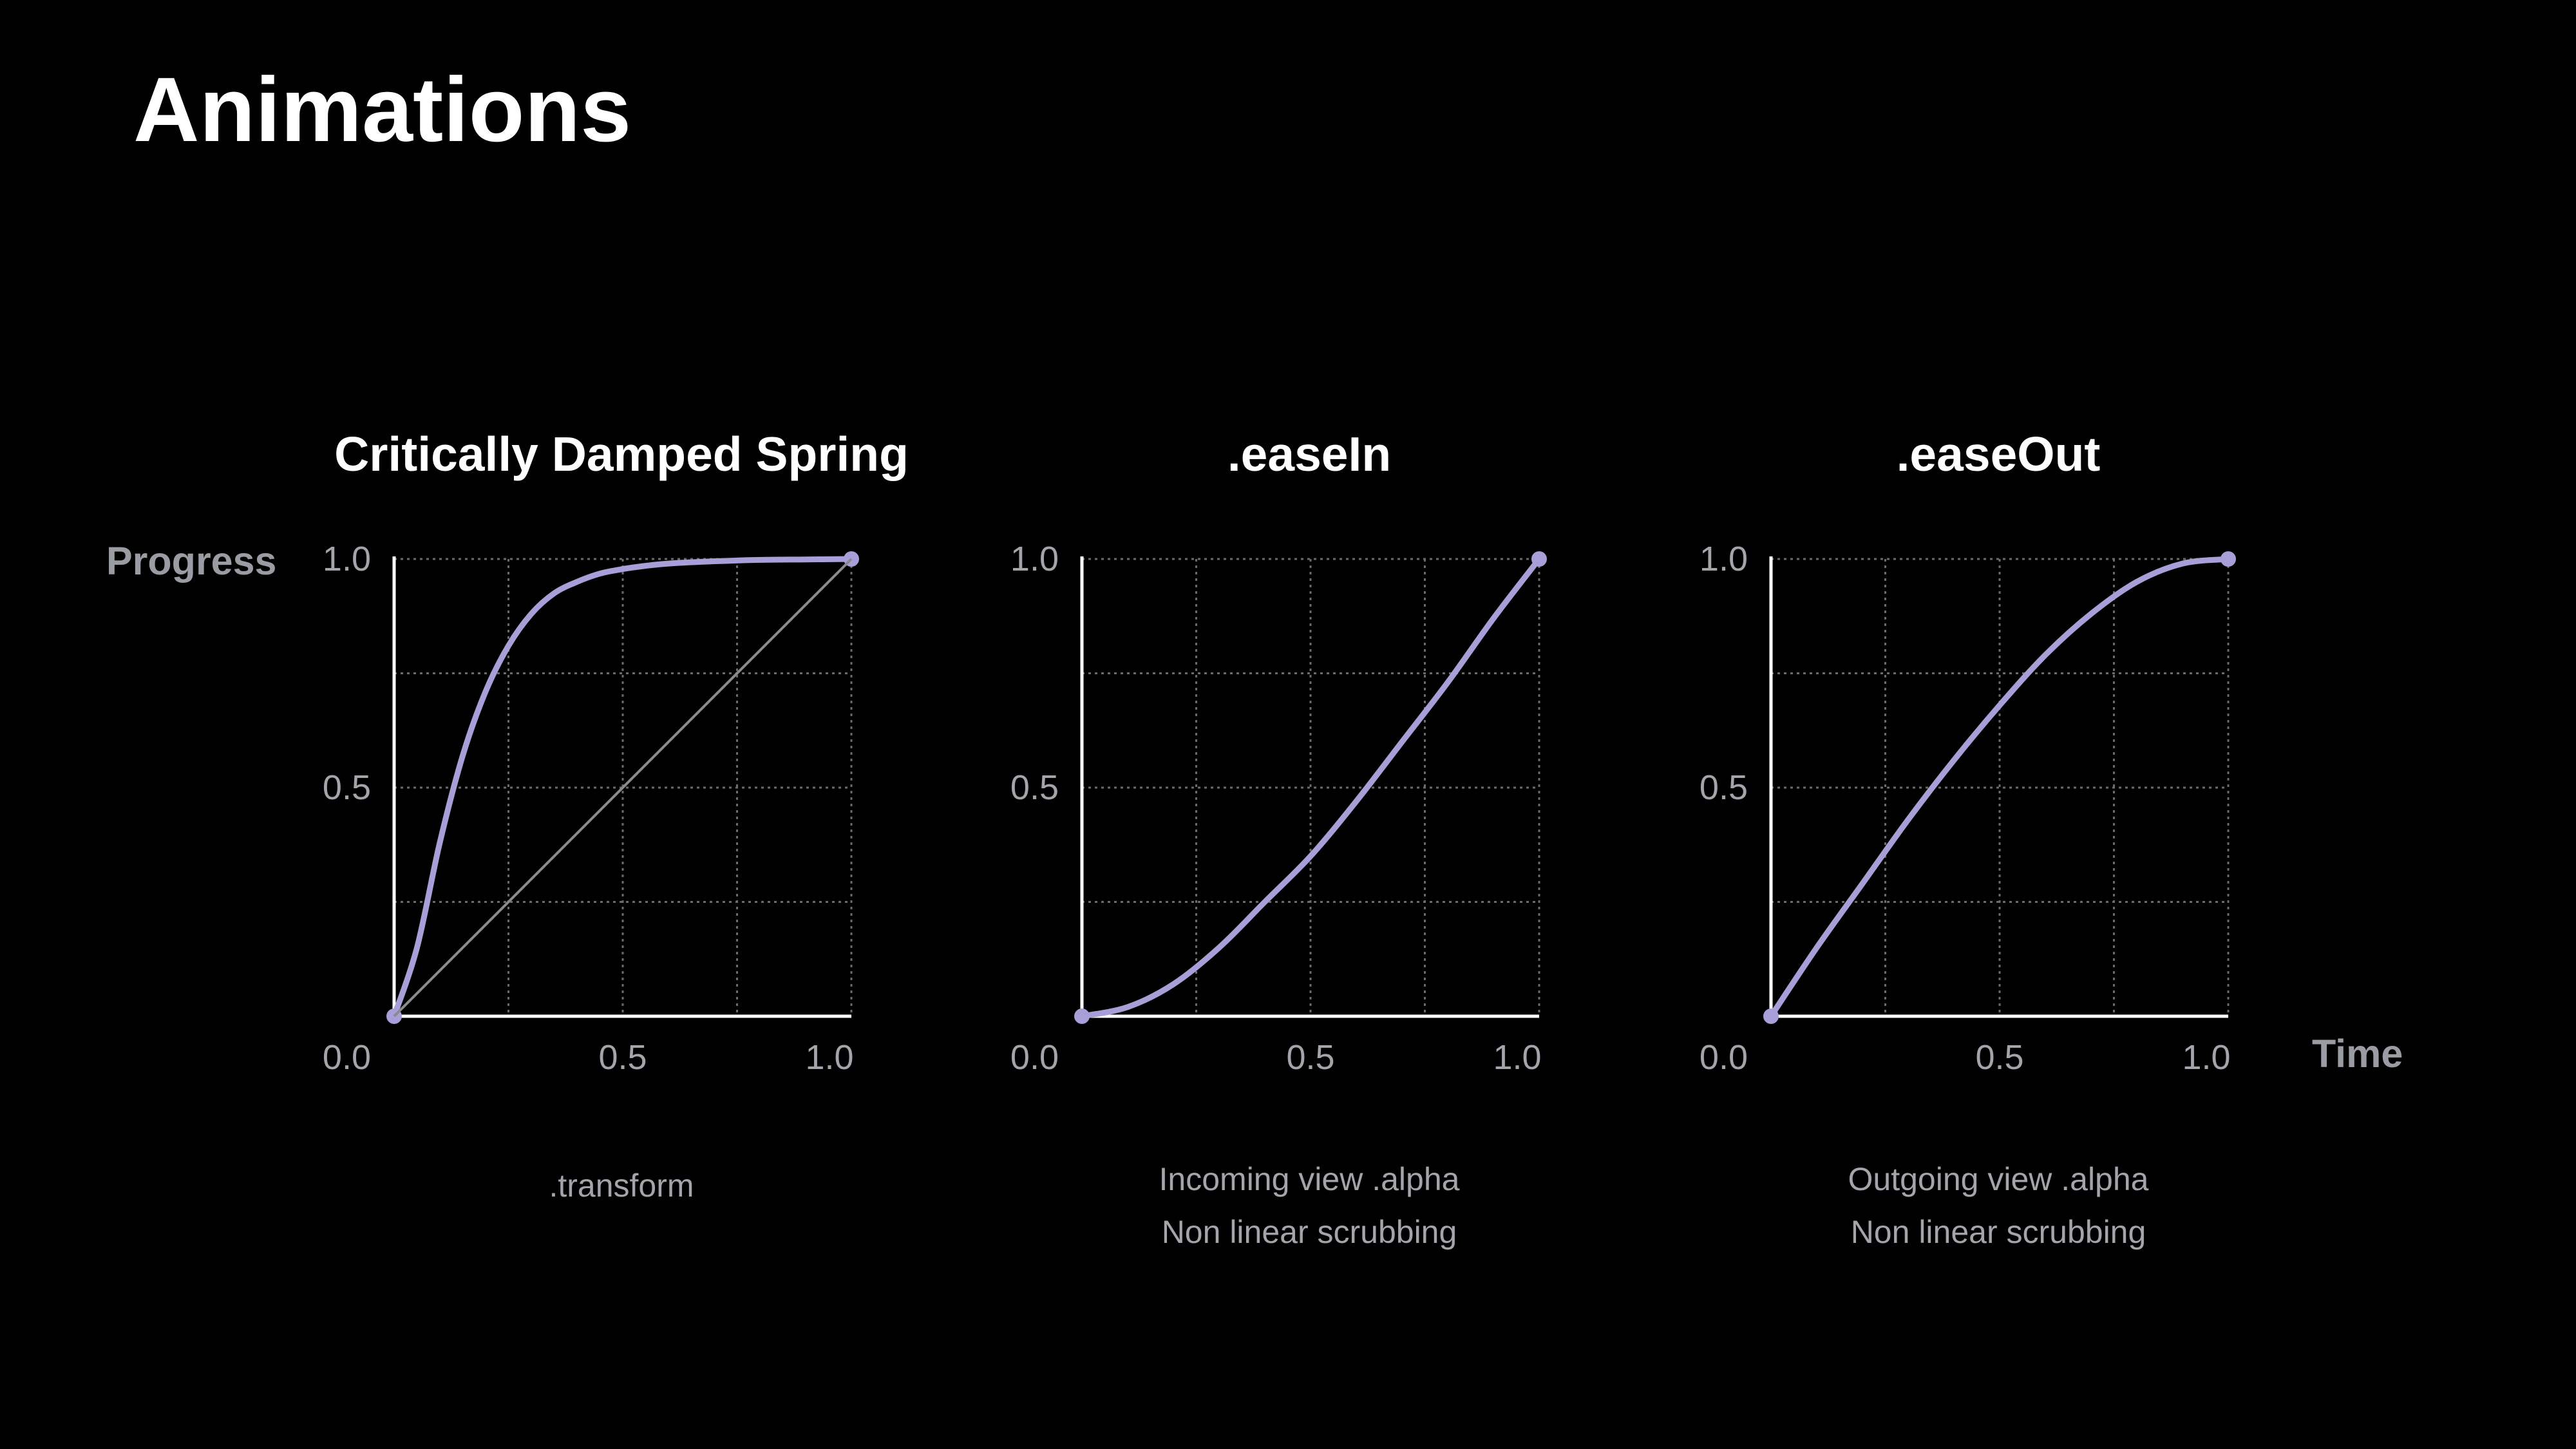  I want to click on reference-line, so click(623, 788).